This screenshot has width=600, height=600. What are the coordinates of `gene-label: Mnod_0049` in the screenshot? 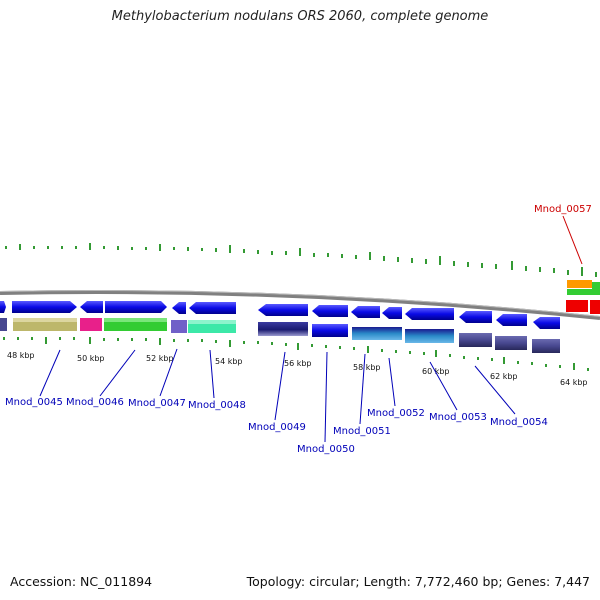 It's located at (277, 427).